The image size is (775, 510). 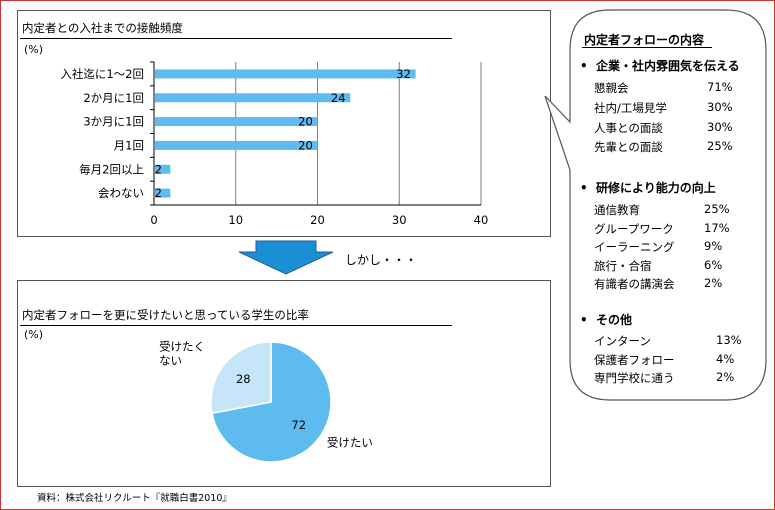 I want to click on section-heading-atmosphere: • 企業・社内雰囲気を伝える, so click(x=660, y=65).